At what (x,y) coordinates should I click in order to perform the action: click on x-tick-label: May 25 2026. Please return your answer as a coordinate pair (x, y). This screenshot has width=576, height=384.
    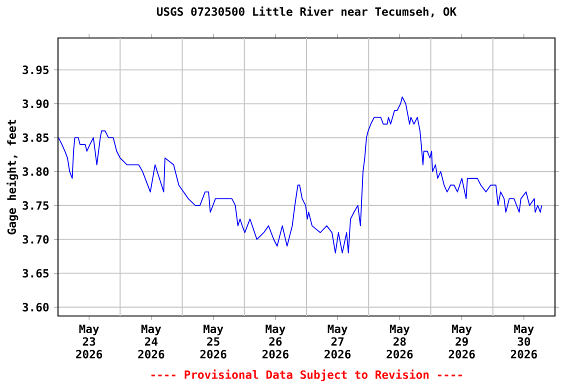
    Looking at the image, I should click on (213, 341).